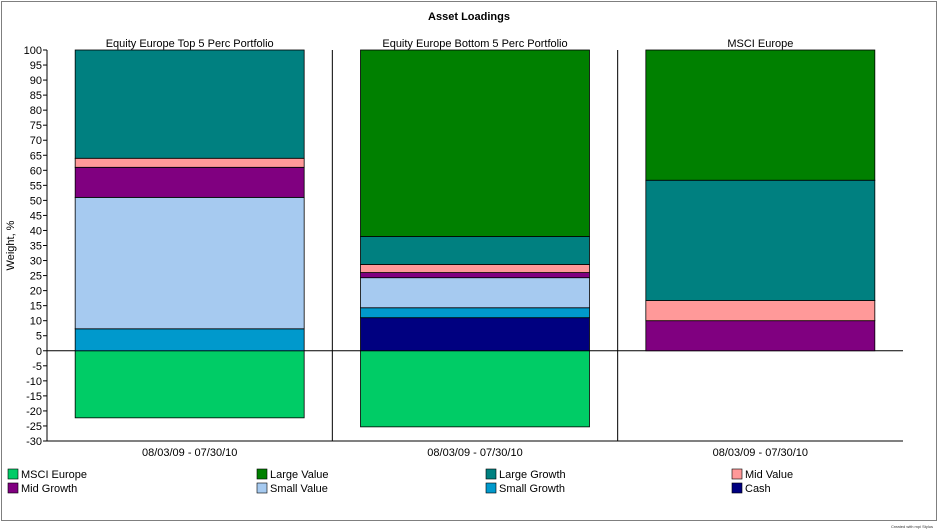 The height and width of the screenshot is (530, 939). Describe the element at coordinates (36, 186) in the screenshot. I see `y-tick-label: 55` at that location.